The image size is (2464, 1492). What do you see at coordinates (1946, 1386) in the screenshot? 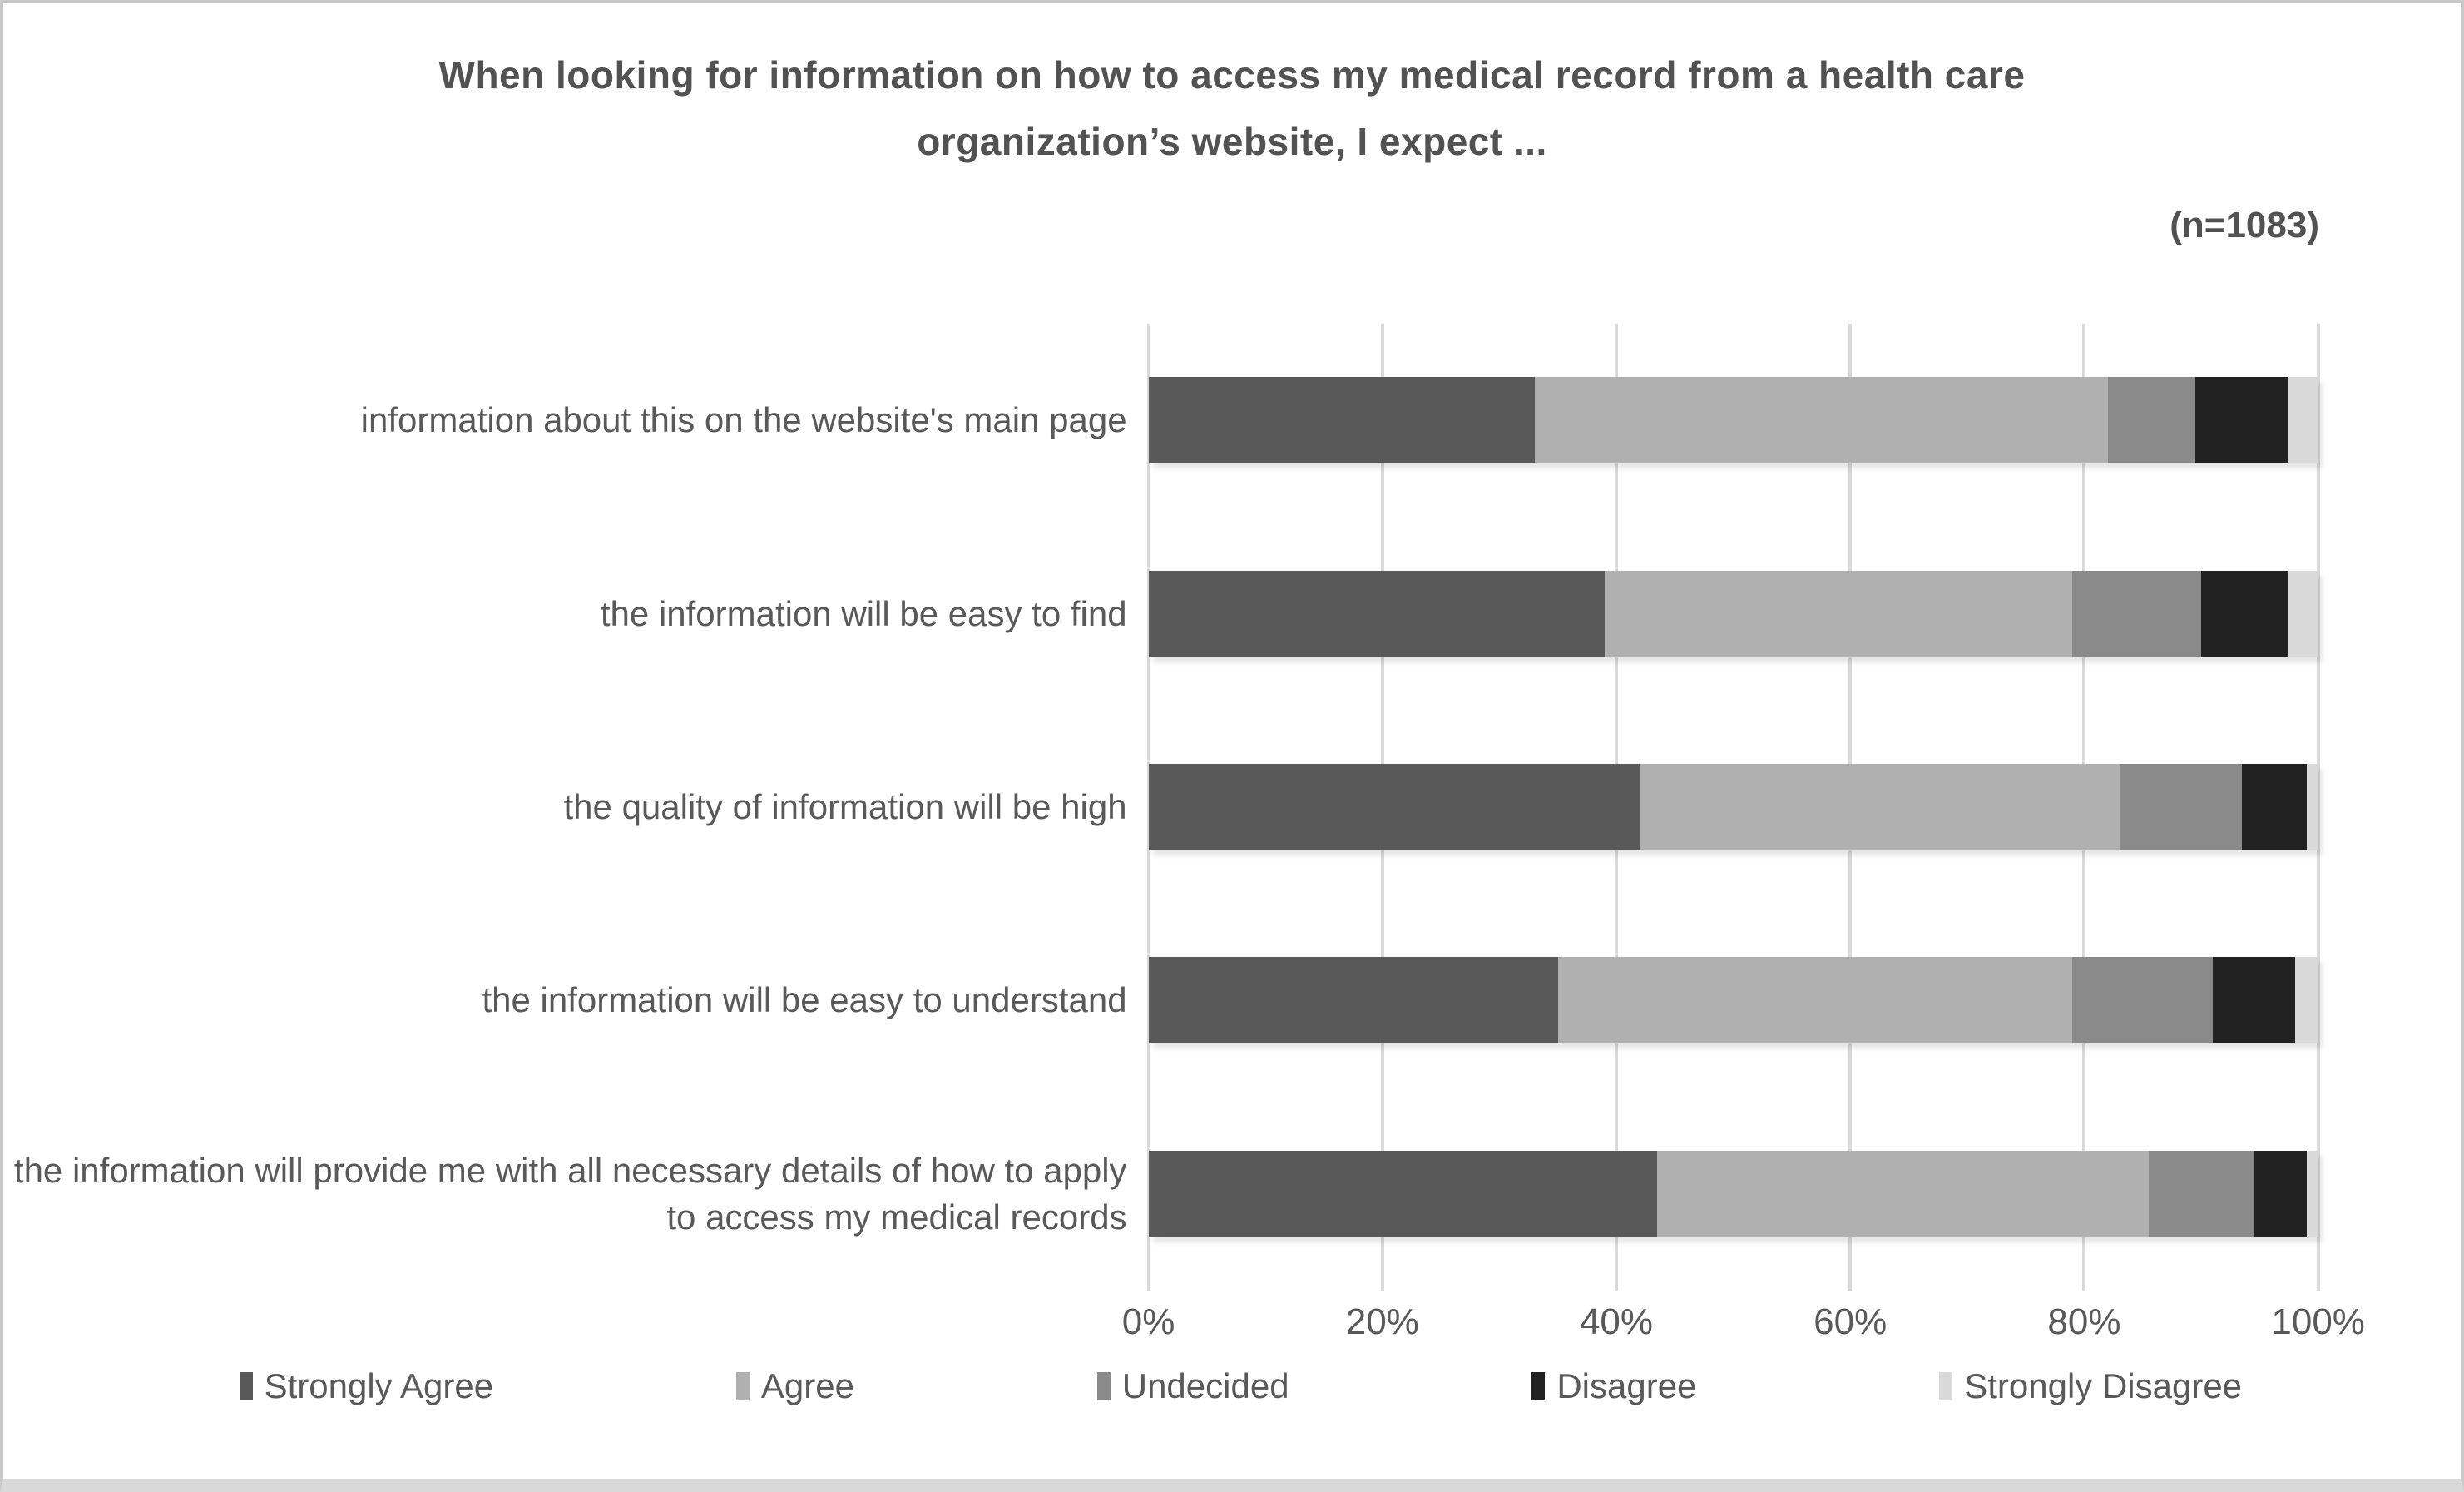
I see `legend-swatch-strongly-disagree` at bounding box center [1946, 1386].